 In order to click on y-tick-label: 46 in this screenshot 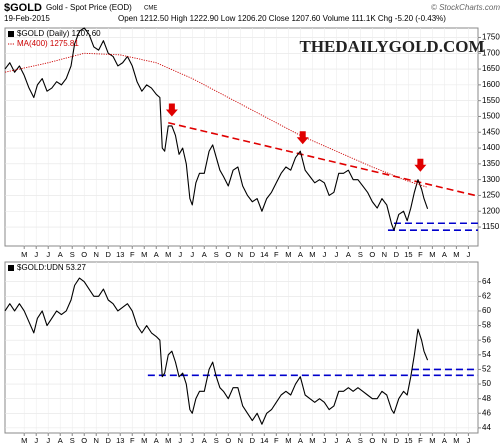, I will do `click(486, 412)`.